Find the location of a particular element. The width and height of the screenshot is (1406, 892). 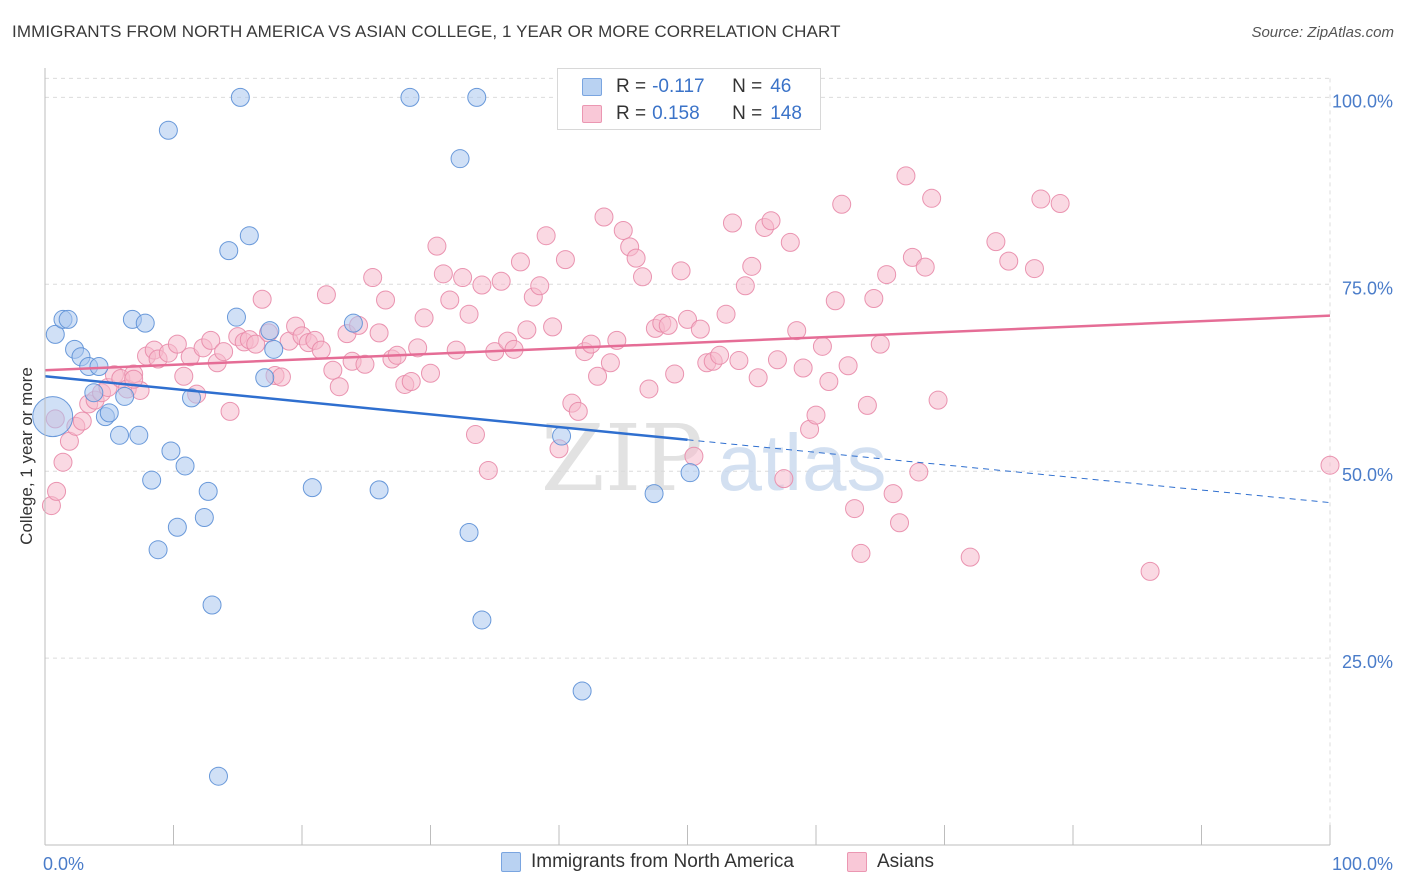

legend-swatch-blue is located at coordinates (511, 862).